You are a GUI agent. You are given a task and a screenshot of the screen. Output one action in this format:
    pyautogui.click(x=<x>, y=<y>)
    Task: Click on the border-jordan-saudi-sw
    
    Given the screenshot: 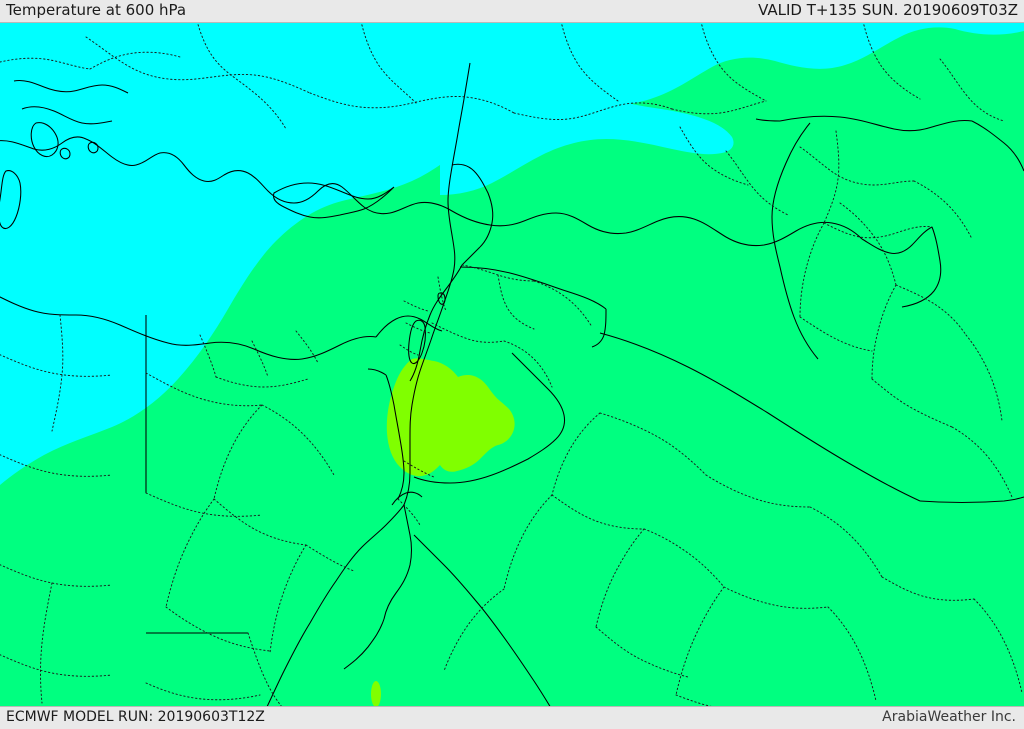 What is the action you would take?
    pyautogui.click(x=489, y=418)
    